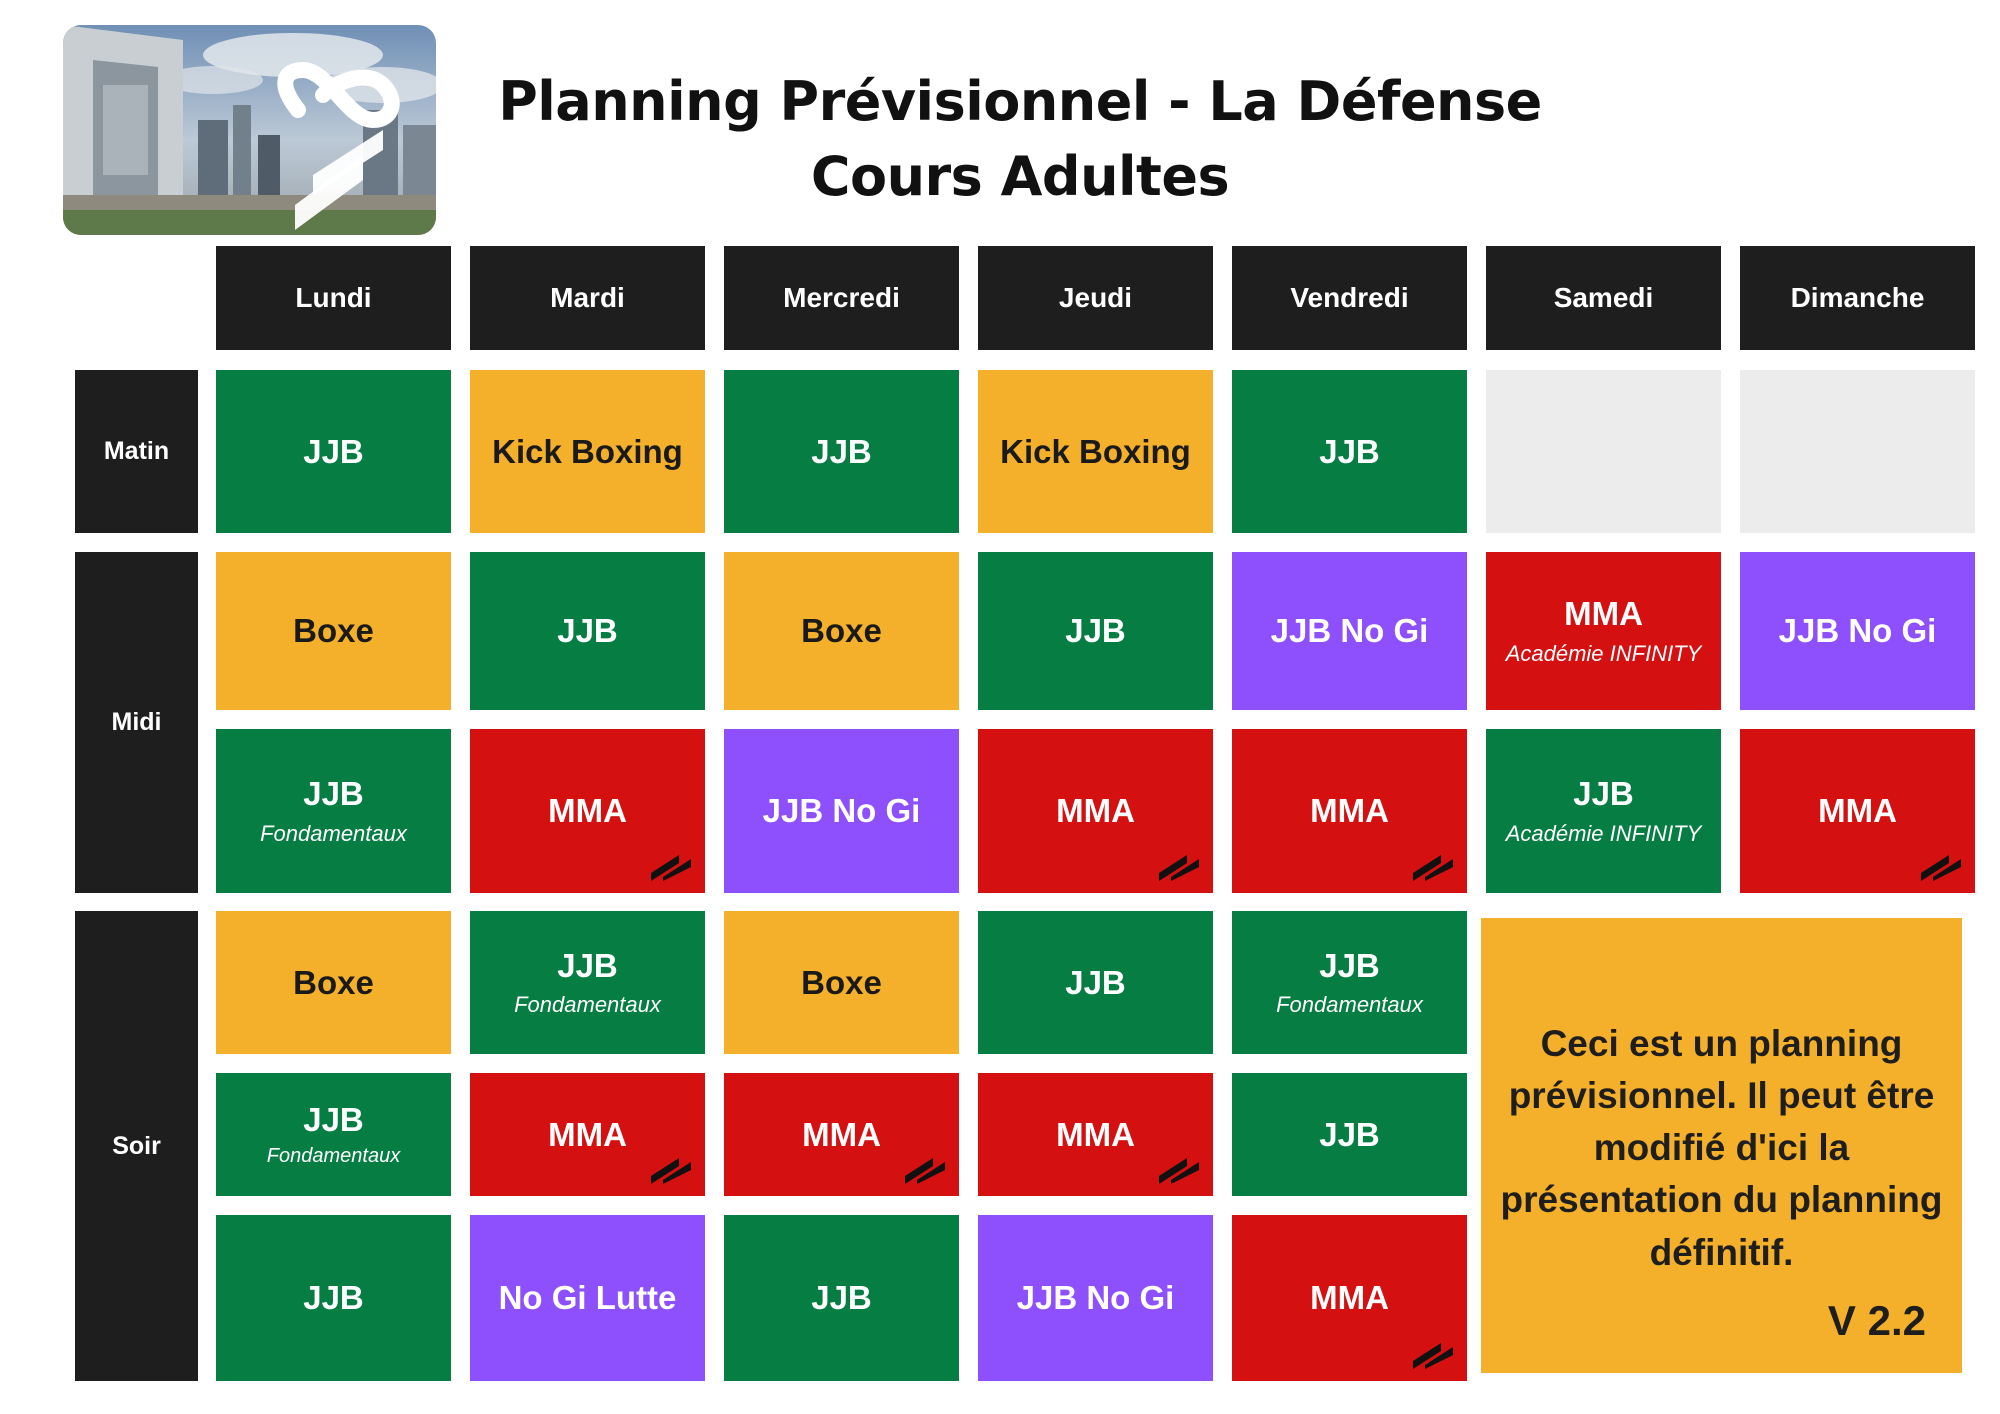 The image size is (2000, 1414). I want to click on class-cell: No Gi Lutte, so click(587, 1298).